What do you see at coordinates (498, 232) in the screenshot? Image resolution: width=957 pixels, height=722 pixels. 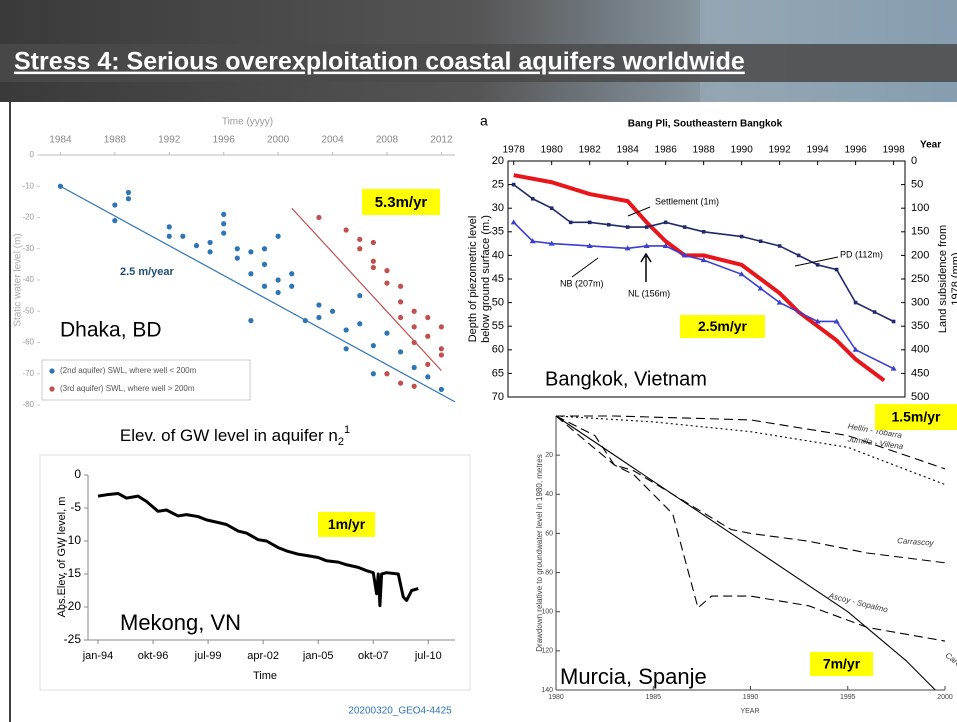 I see `y-tick-label: 35` at bounding box center [498, 232].